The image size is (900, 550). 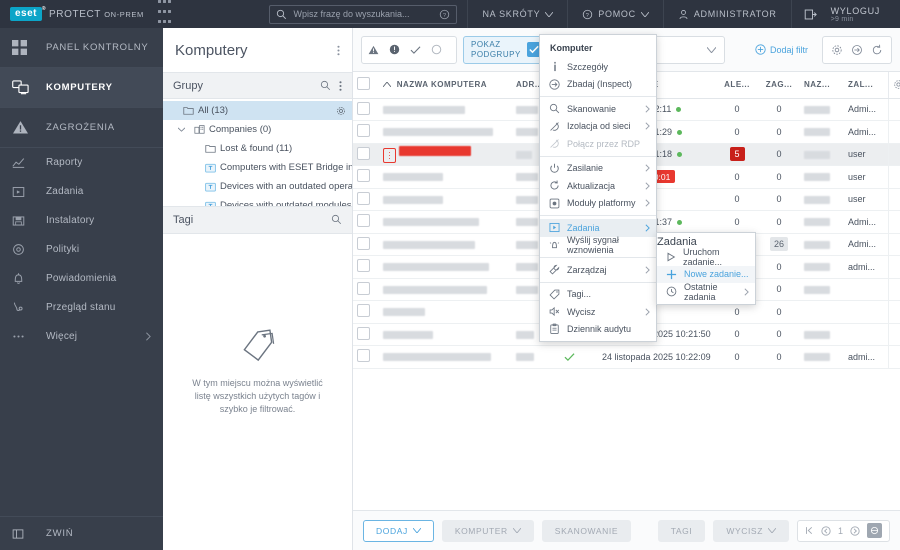 I want to click on warning-triangle-icon, so click(x=377, y=50).